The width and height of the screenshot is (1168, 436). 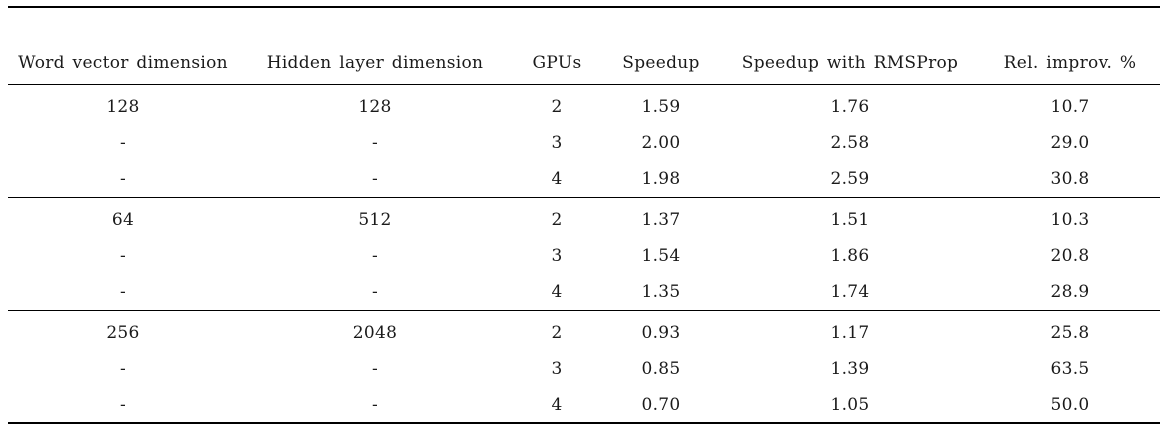 What do you see at coordinates (584, 292) in the screenshot?
I see `table-row: - - 4 1.35 1.74 28.9` at bounding box center [584, 292].